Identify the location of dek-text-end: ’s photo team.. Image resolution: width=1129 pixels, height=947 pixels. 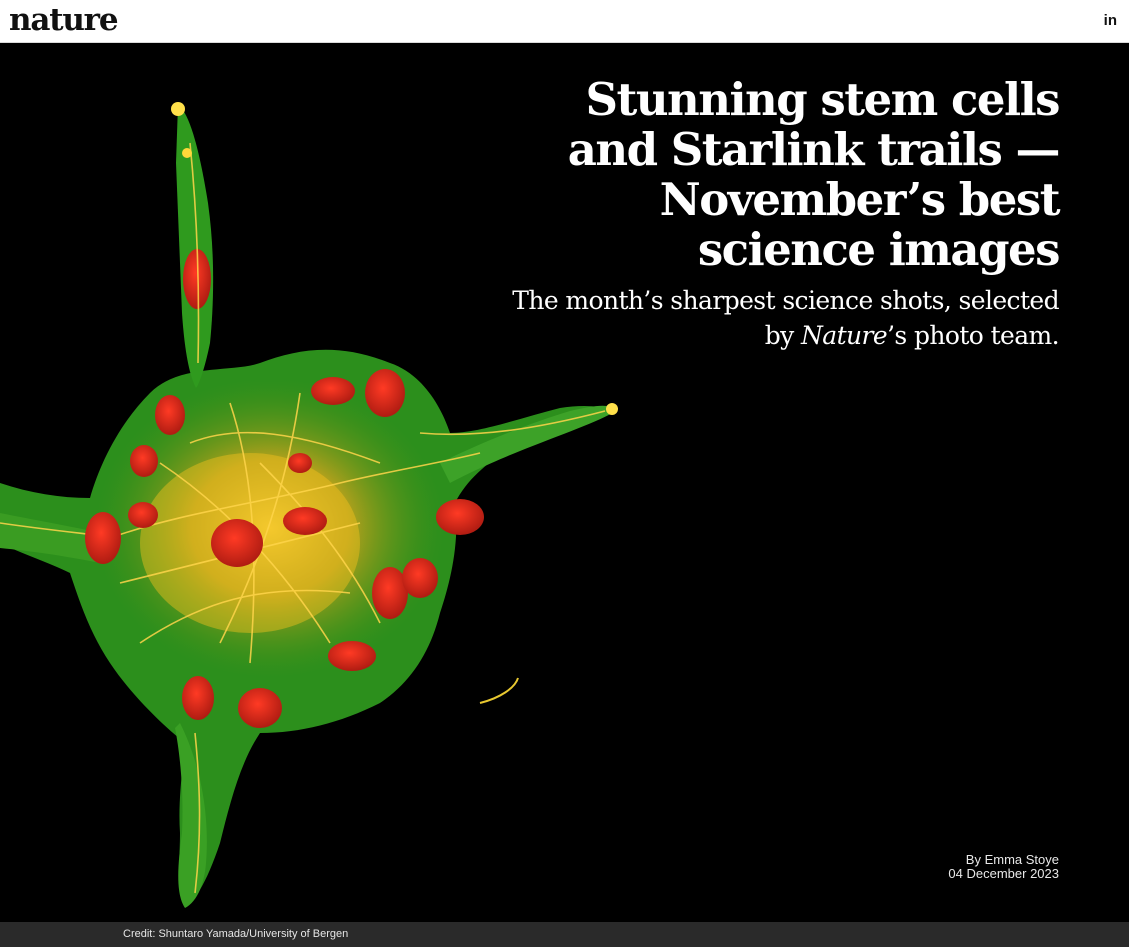
(973, 335).